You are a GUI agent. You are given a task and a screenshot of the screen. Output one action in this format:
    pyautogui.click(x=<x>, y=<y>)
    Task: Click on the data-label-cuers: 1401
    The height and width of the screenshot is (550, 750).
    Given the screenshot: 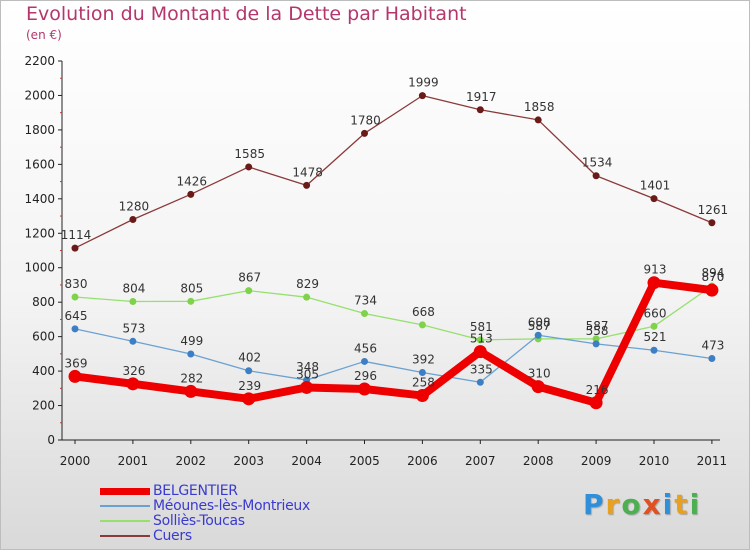 What is the action you would take?
    pyautogui.click(x=655, y=186)
    